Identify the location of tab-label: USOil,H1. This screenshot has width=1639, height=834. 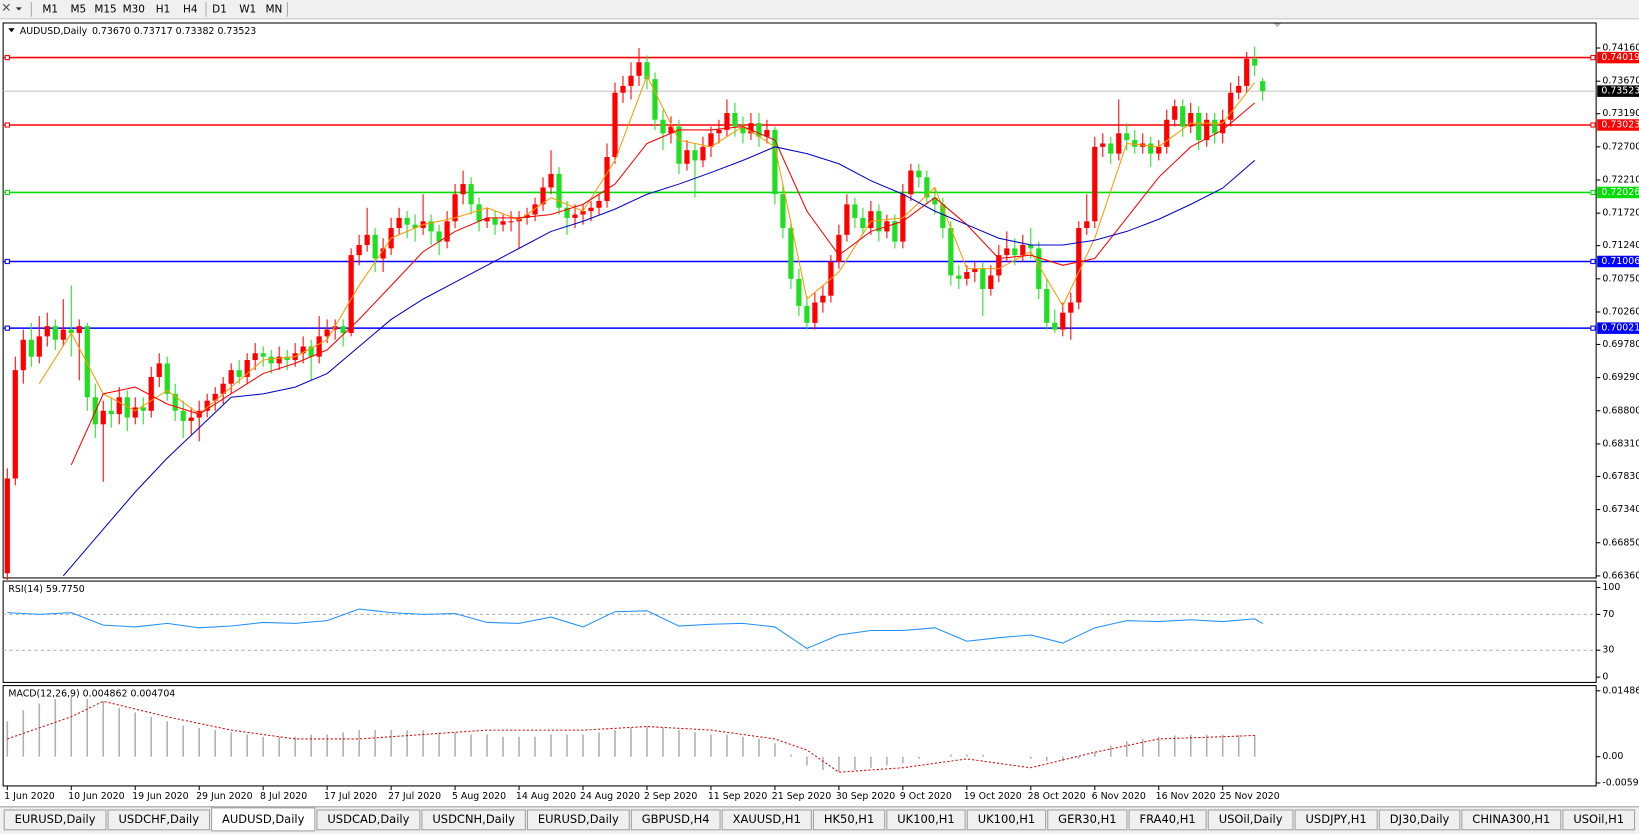
(1598, 819).